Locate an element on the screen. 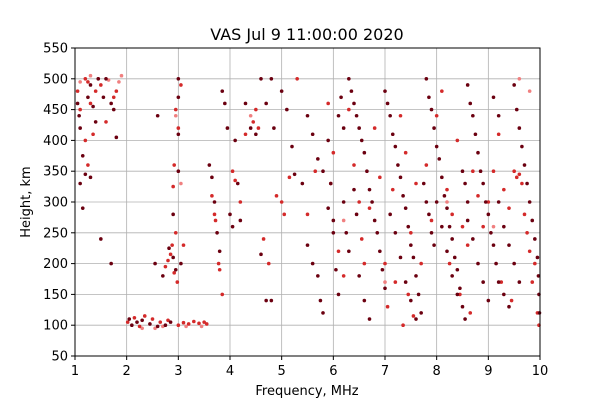 The image size is (600, 400). y-tick-label: 350 is located at coordinates (55, 172).